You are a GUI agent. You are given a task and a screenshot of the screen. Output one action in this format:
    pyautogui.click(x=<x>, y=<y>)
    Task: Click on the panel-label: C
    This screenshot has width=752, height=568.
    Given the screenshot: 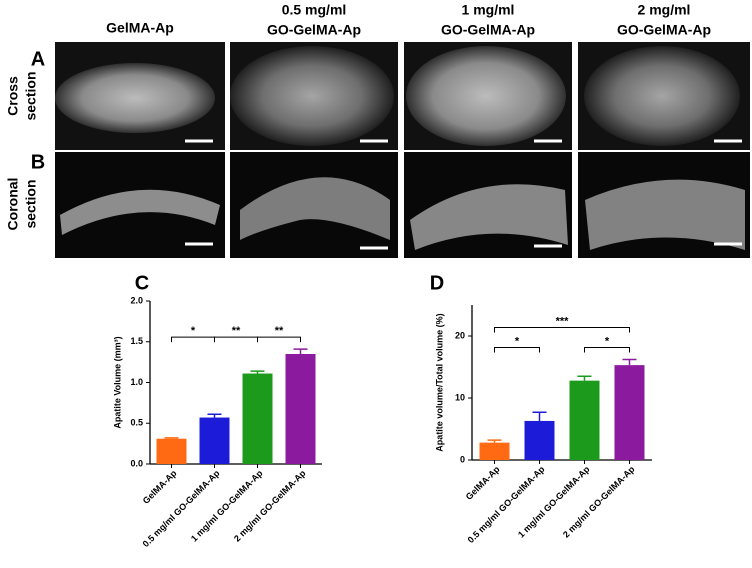 What is the action you would take?
    pyautogui.click(x=142, y=283)
    